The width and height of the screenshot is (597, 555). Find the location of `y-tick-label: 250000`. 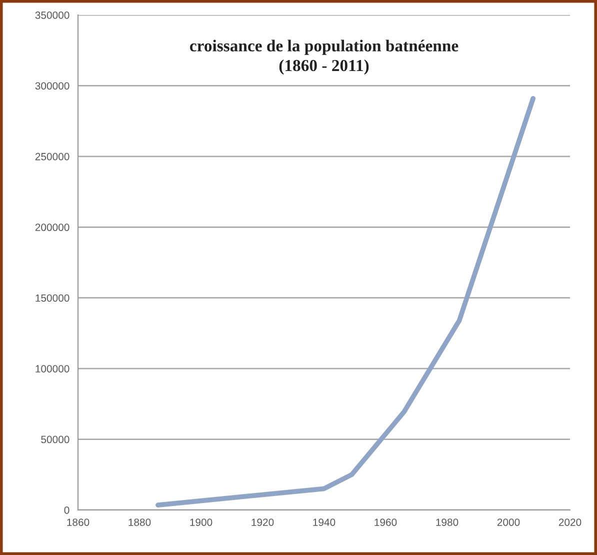

y-tick-label: 250000 is located at coordinates (52, 156).